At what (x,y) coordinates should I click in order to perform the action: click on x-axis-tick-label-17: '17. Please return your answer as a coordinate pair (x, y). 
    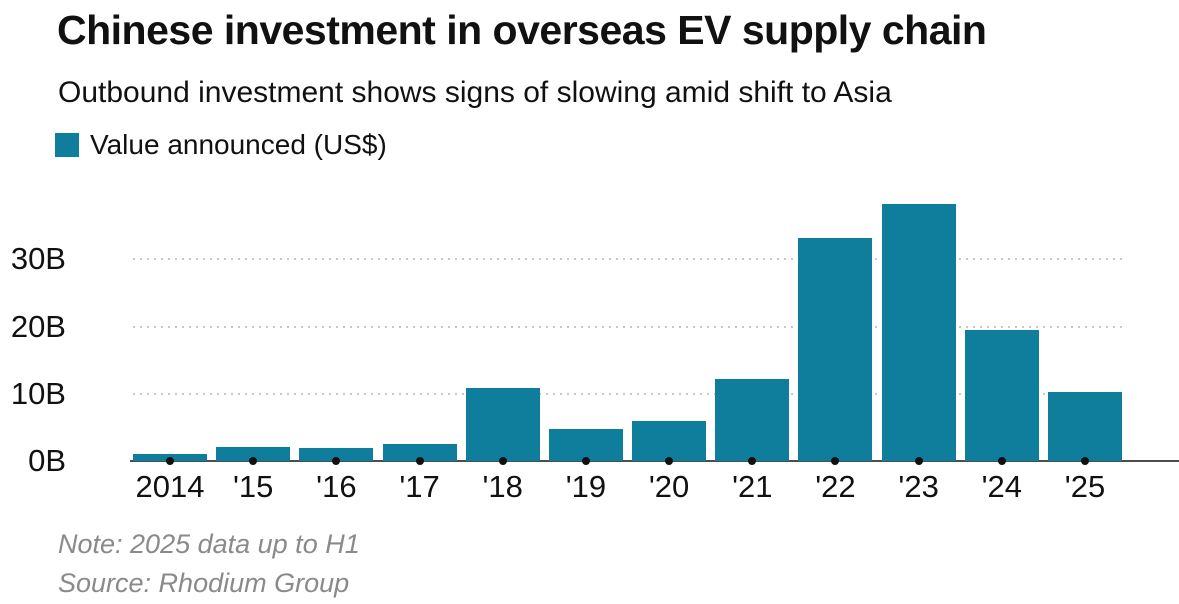
    Looking at the image, I should click on (419, 486).